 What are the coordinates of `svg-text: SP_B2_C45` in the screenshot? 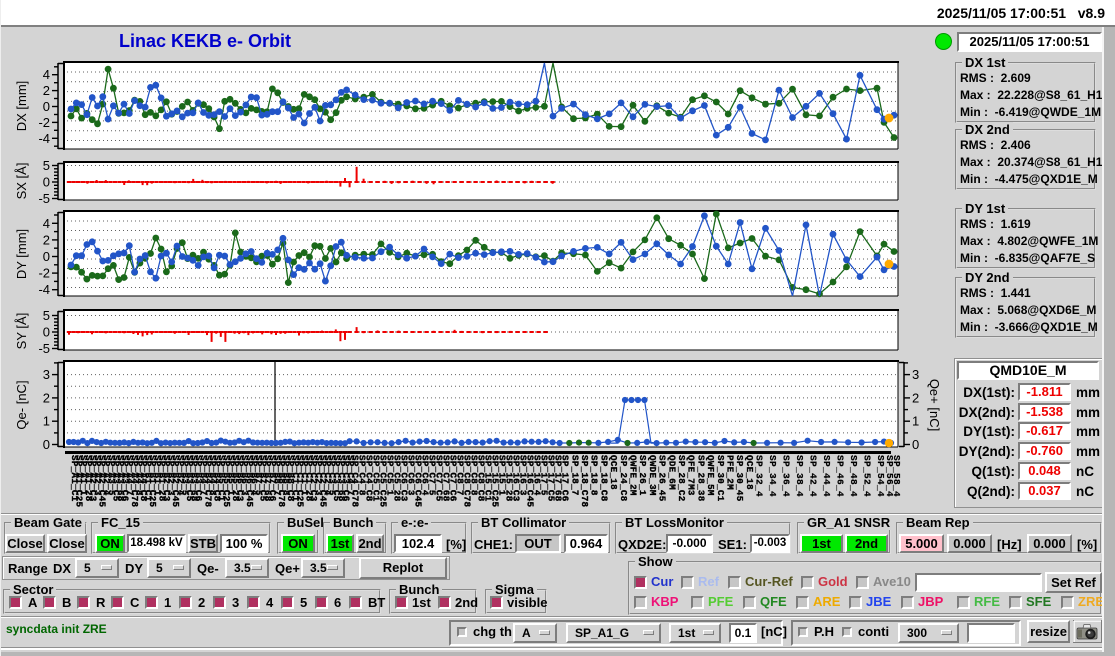 It's located at (175, 481).